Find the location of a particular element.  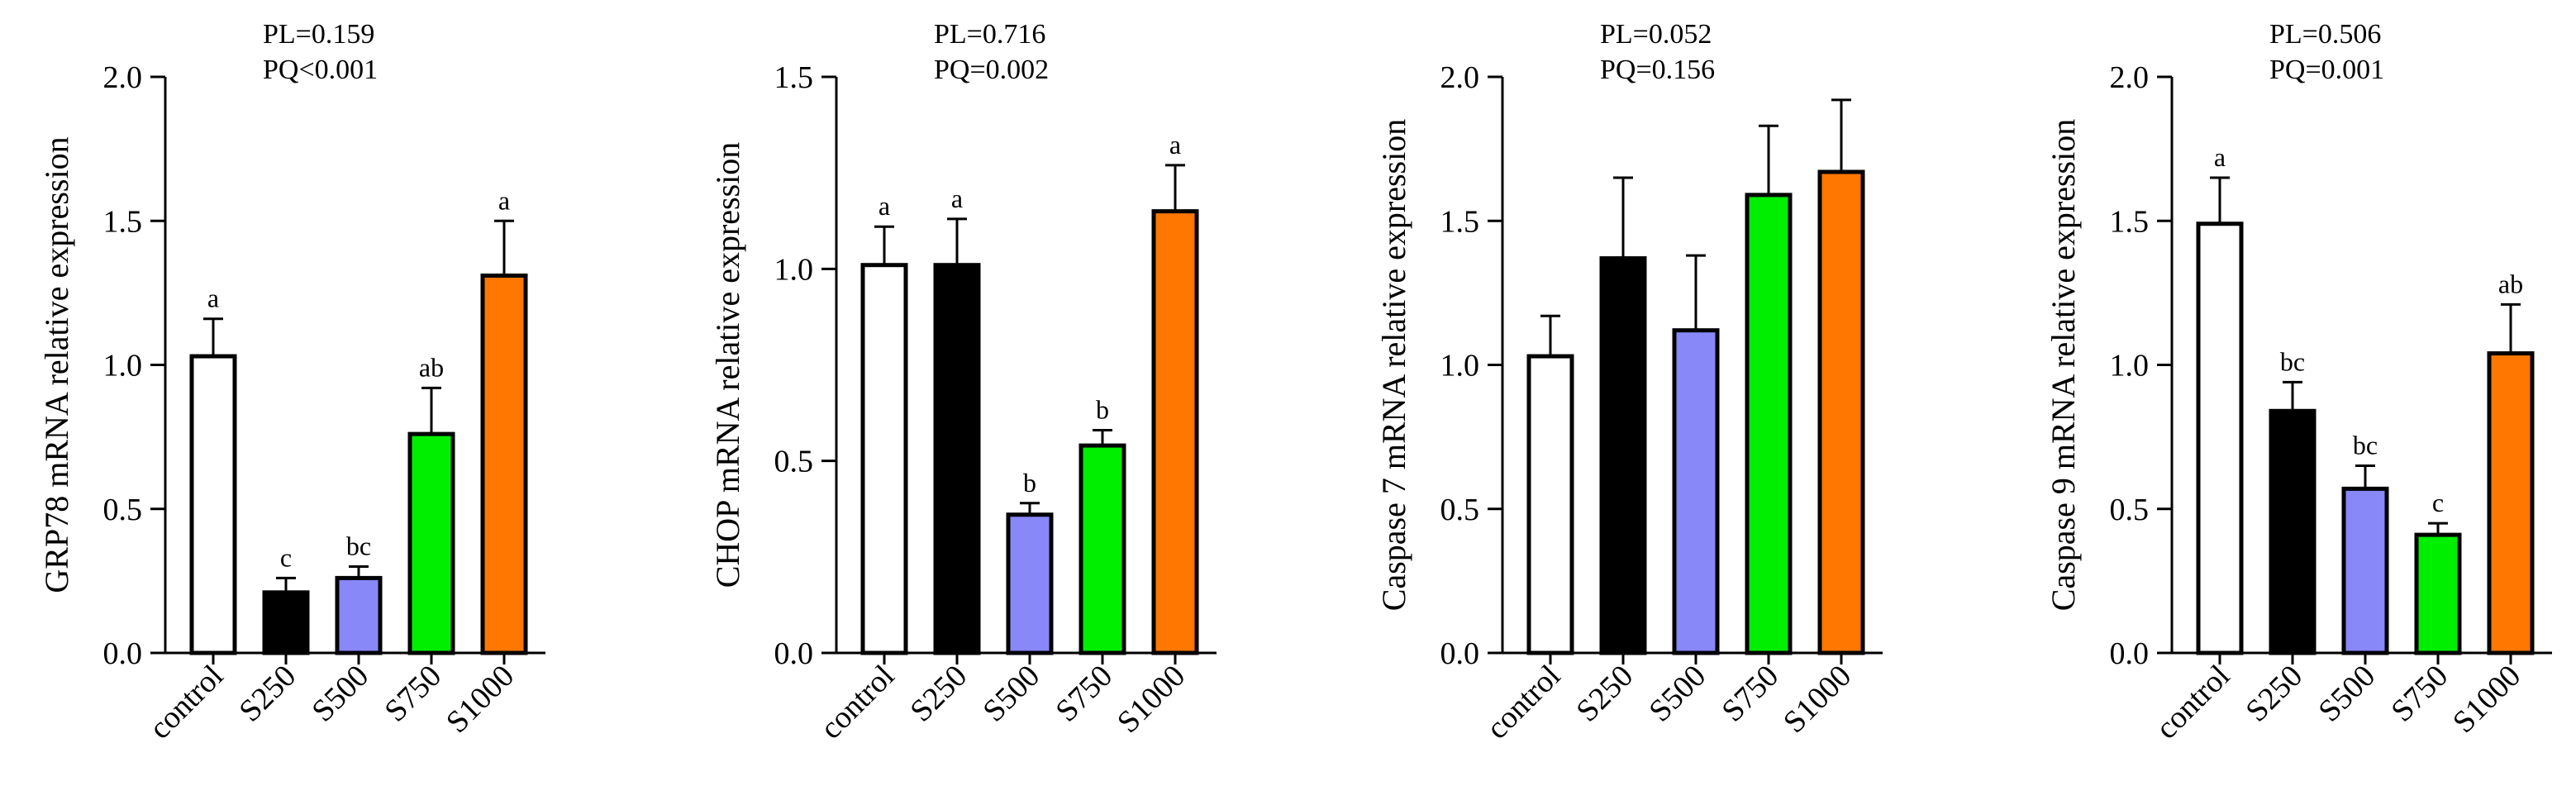

pq-annotation: PQ=0.001 is located at coordinates (2326, 70).